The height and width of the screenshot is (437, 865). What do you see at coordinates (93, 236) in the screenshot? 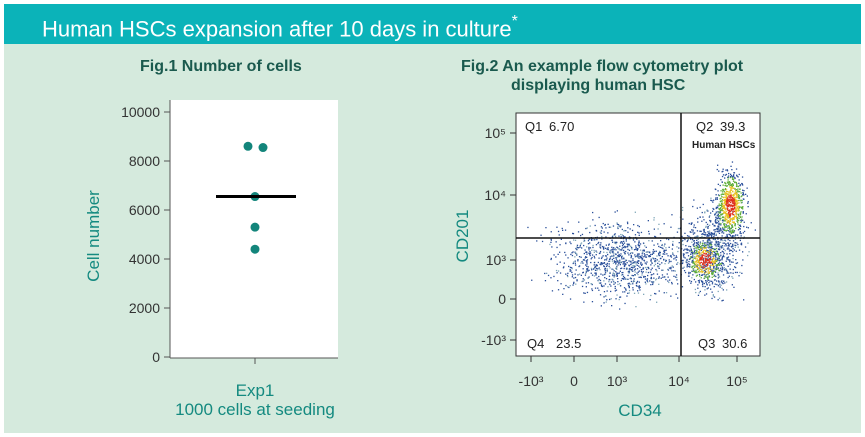
I see `fig1-ylabel: Cell number` at bounding box center [93, 236].